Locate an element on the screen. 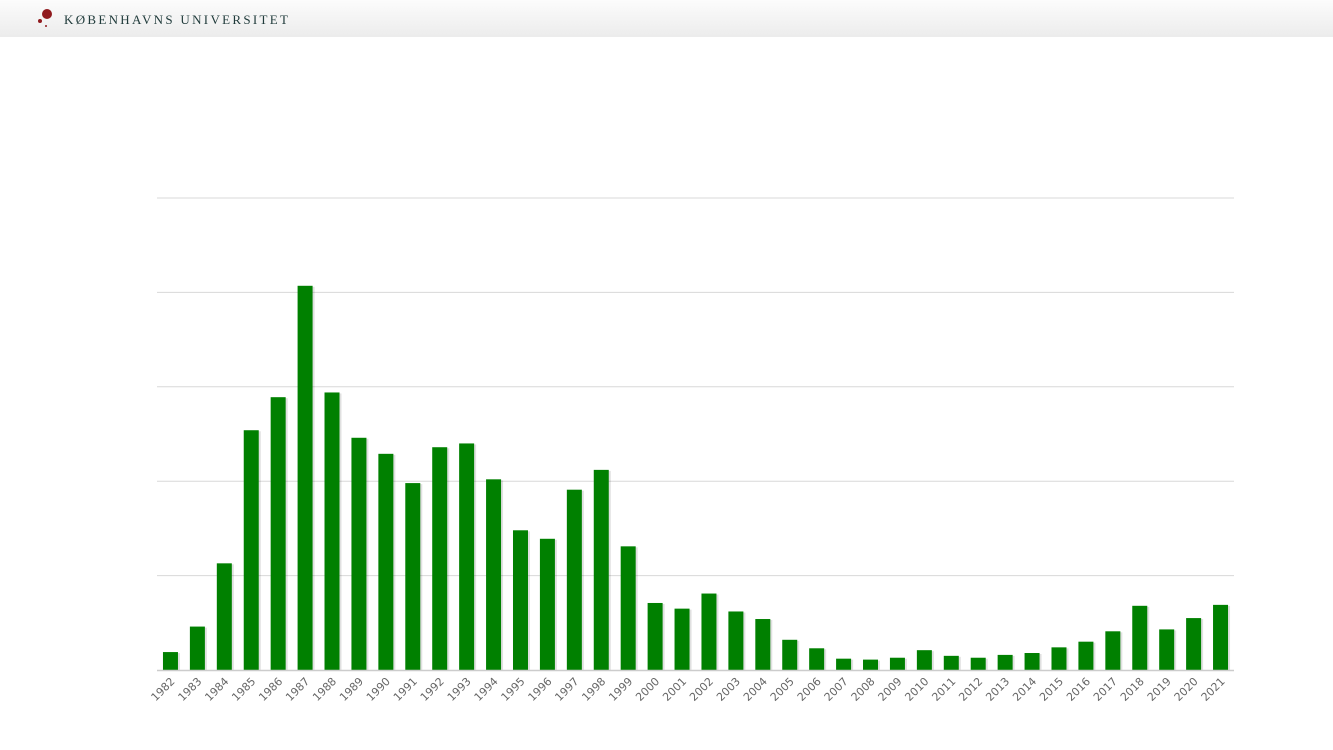  x-tick-label: 1995 is located at coordinates (513, 689).